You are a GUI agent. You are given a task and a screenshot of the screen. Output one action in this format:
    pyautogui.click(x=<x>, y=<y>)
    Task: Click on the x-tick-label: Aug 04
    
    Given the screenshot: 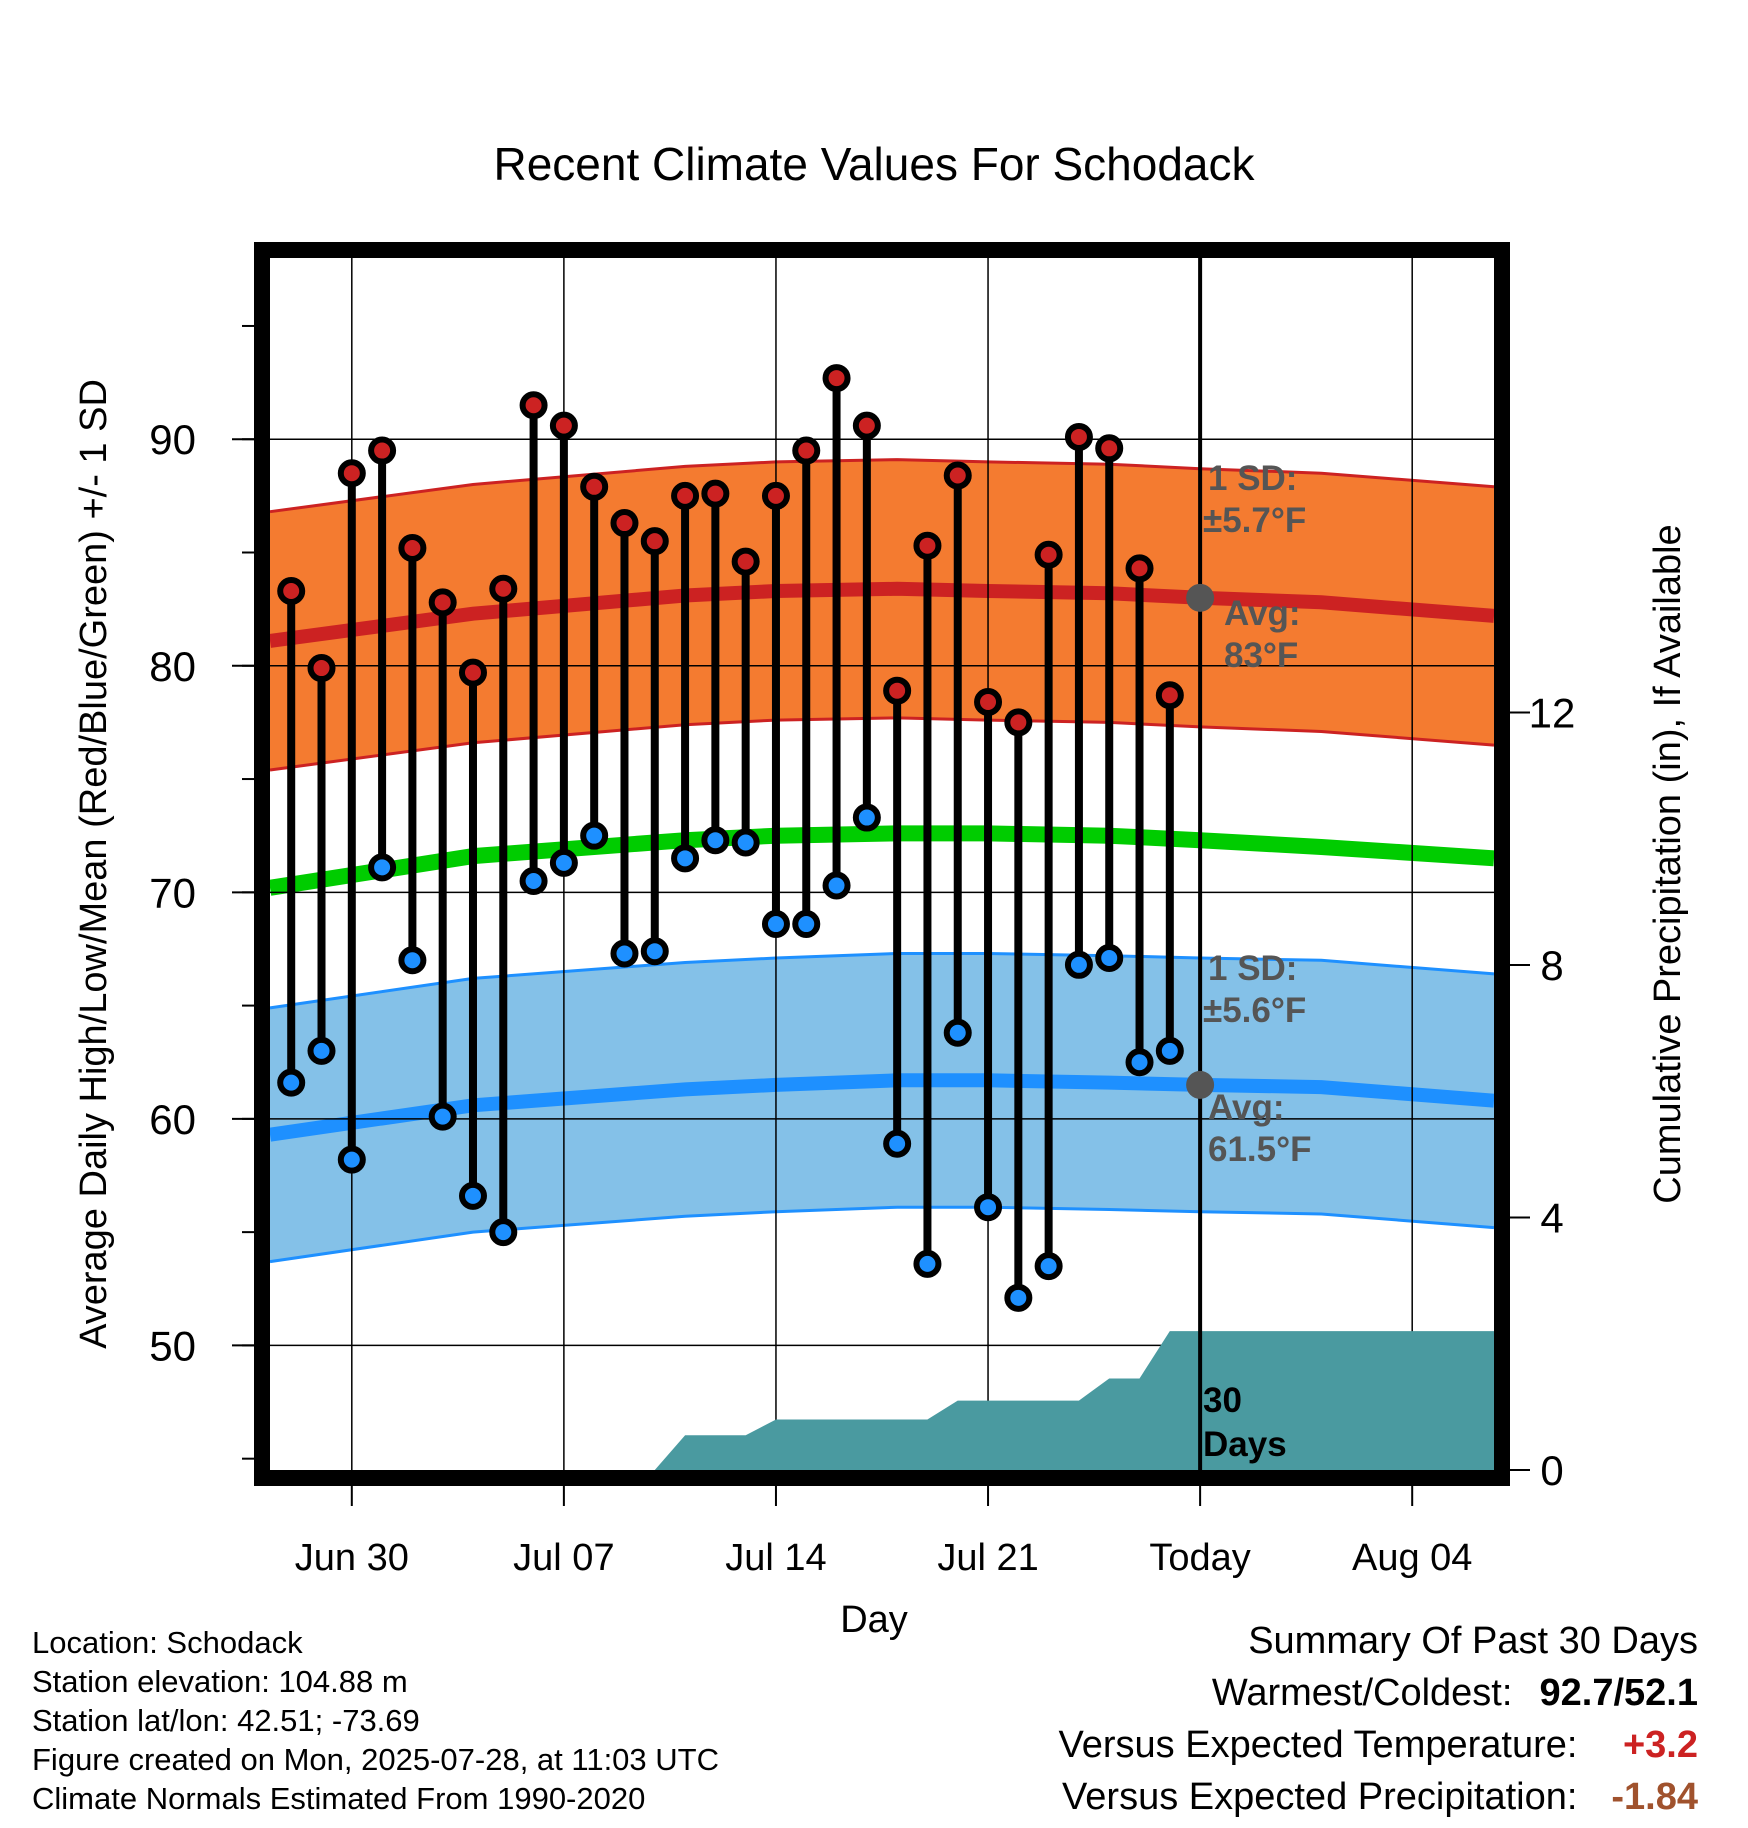 What is the action you would take?
    pyautogui.click(x=1412, y=1558)
    